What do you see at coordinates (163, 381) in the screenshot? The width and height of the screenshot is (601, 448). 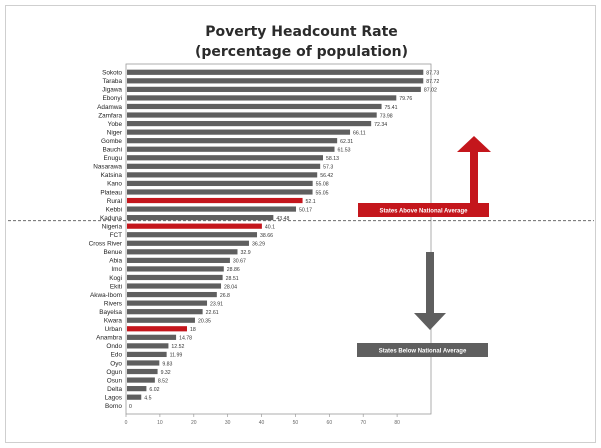 I see `value-label: 8.52` at bounding box center [163, 381].